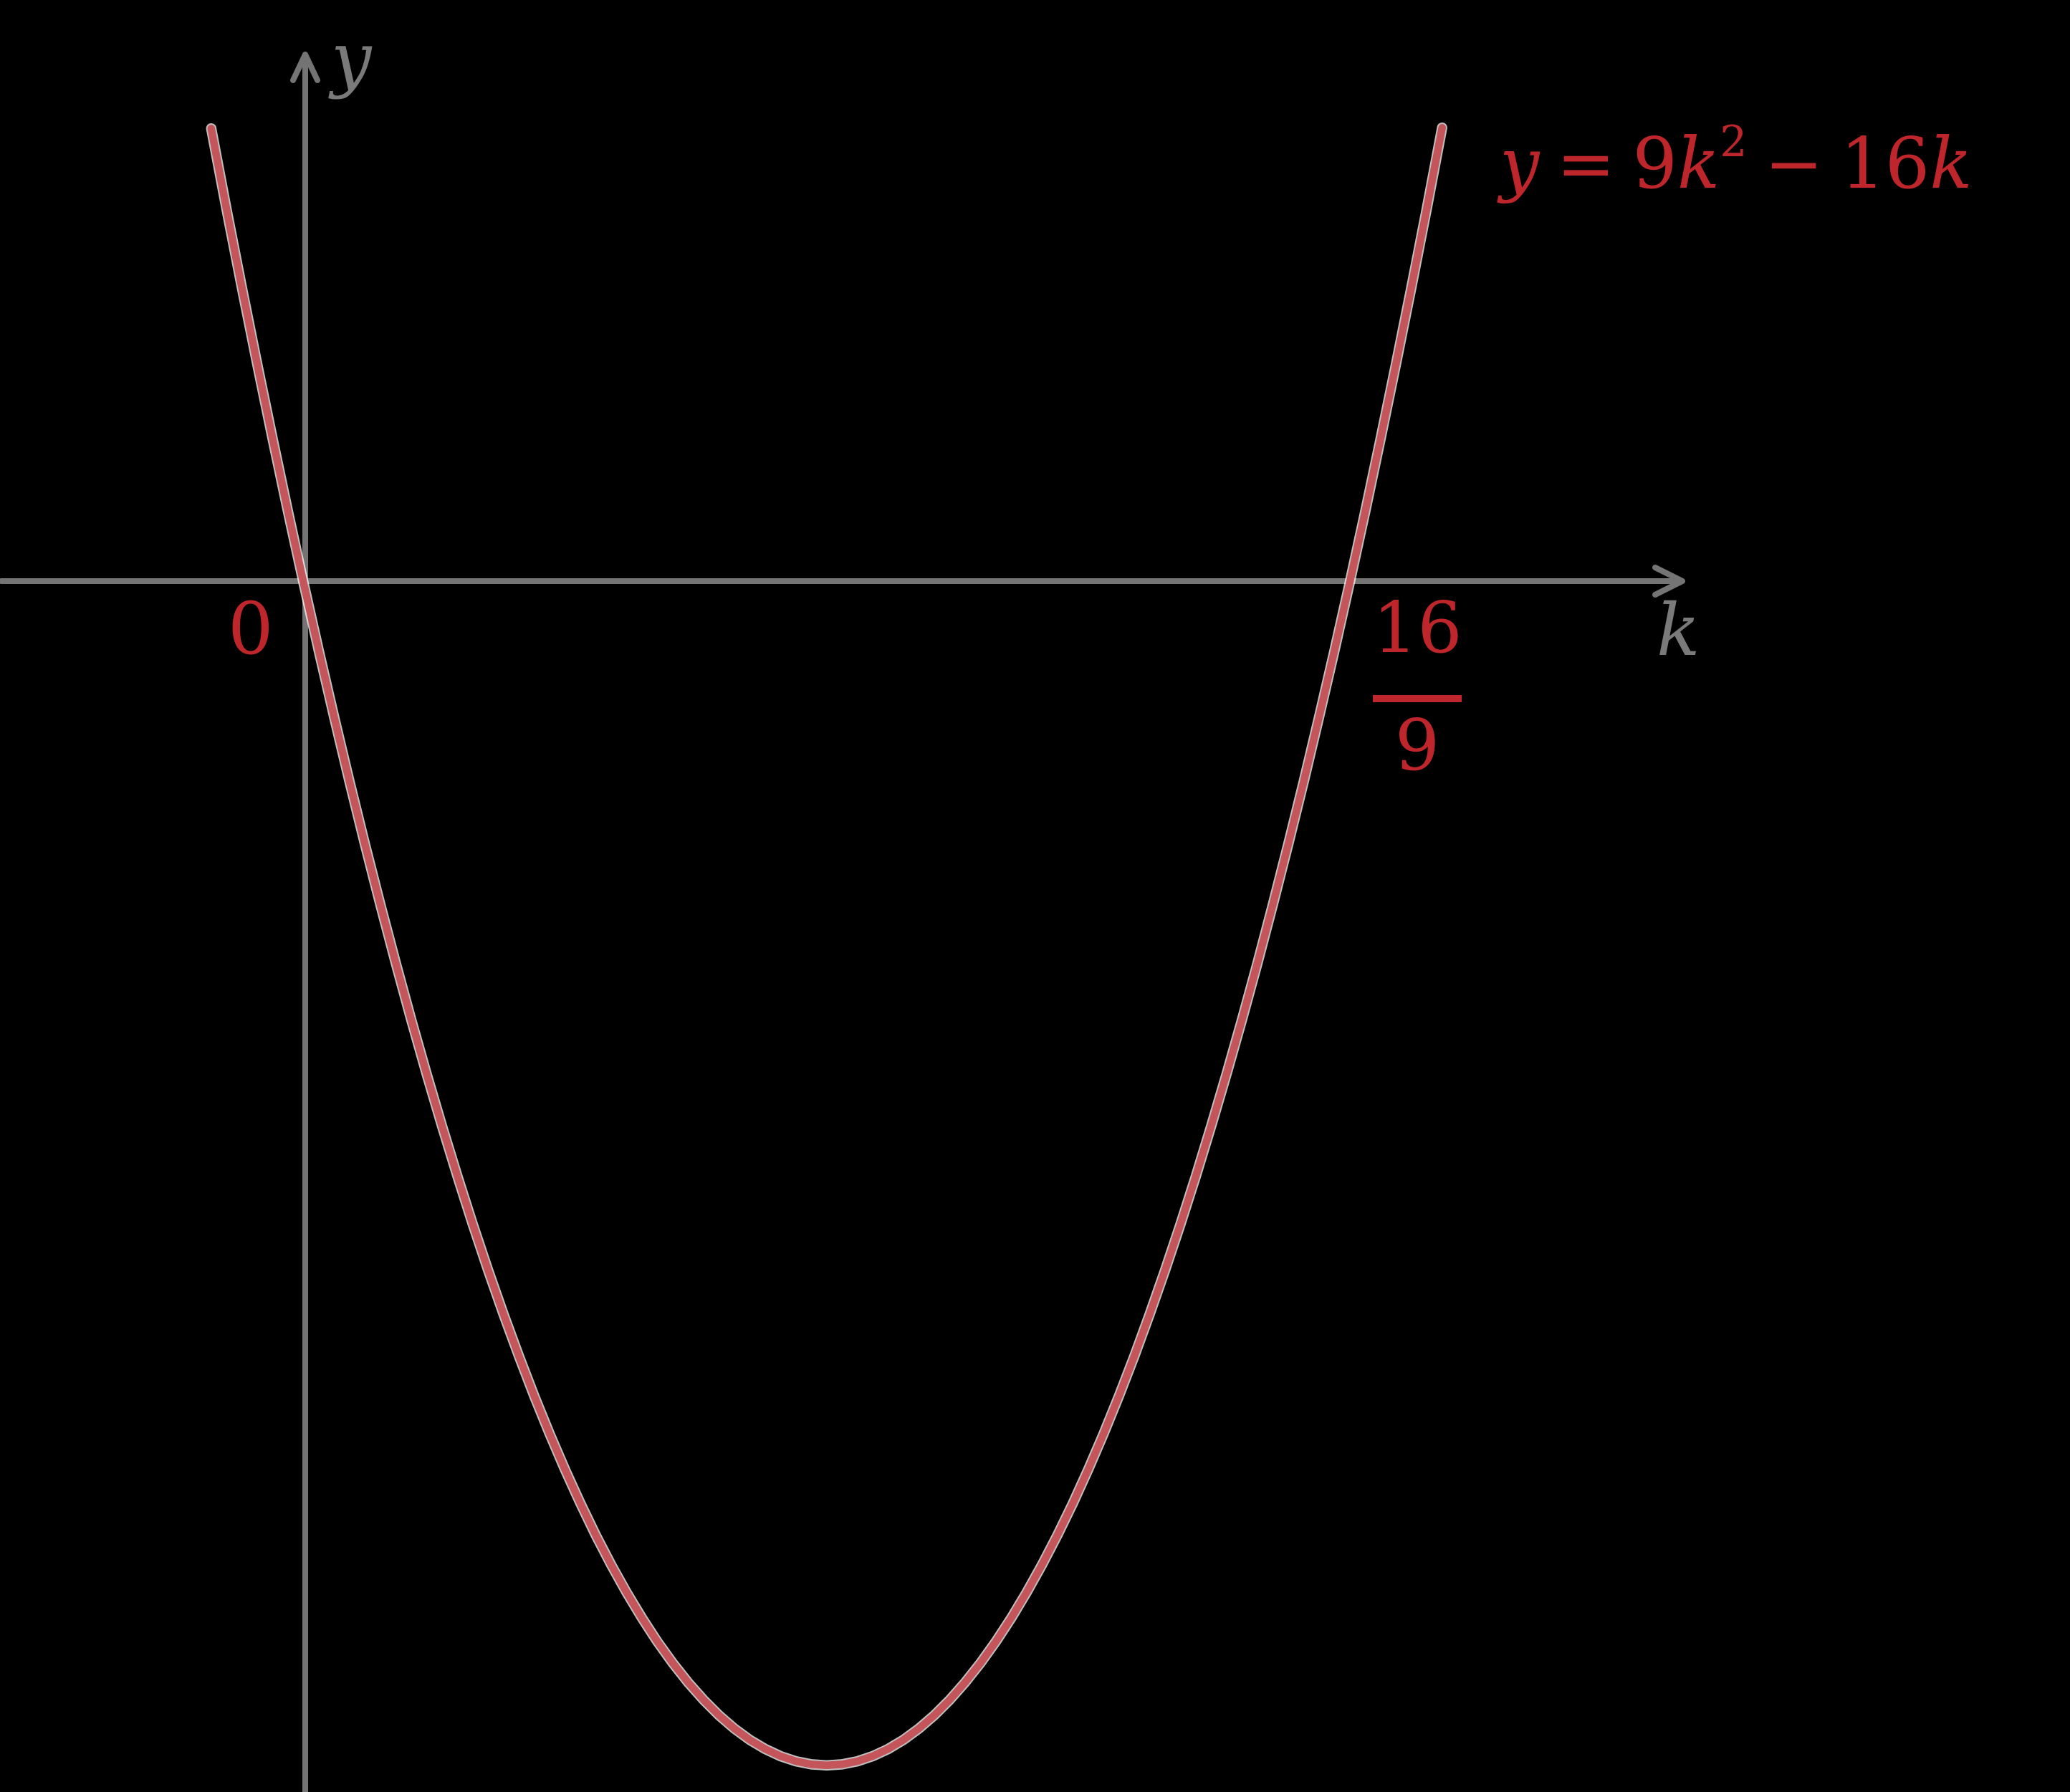 This screenshot has width=2070, height=1792. What do you see at coordinates (251, 629) in the screenshot?
I see `origin-tick-label: 0` at bounding box center [251, 629].